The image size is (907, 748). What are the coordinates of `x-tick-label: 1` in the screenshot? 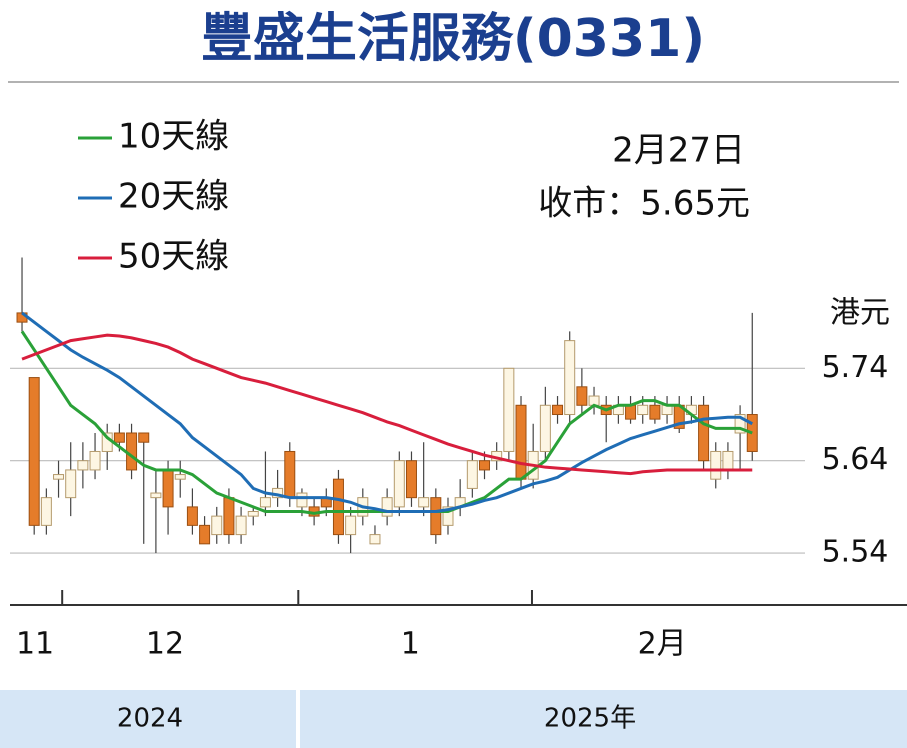 It's located at (410, 644).